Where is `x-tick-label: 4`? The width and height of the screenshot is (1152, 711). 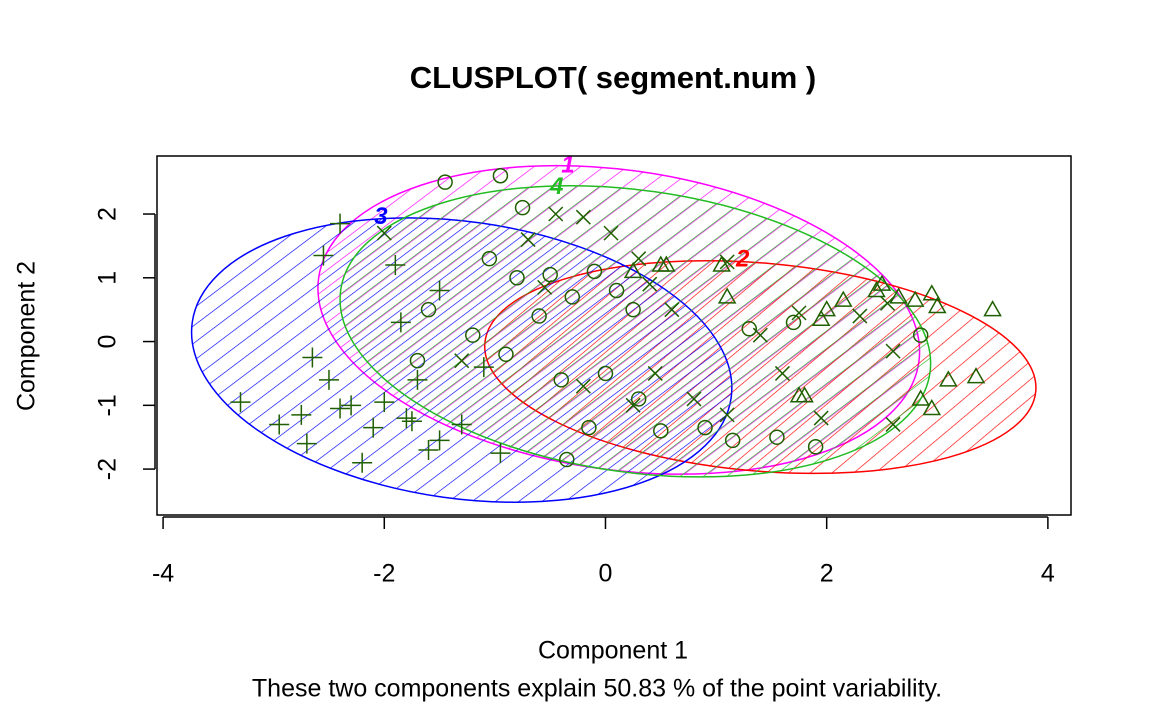
x-tick-label: 4 is located at coordinates (1048, 574).